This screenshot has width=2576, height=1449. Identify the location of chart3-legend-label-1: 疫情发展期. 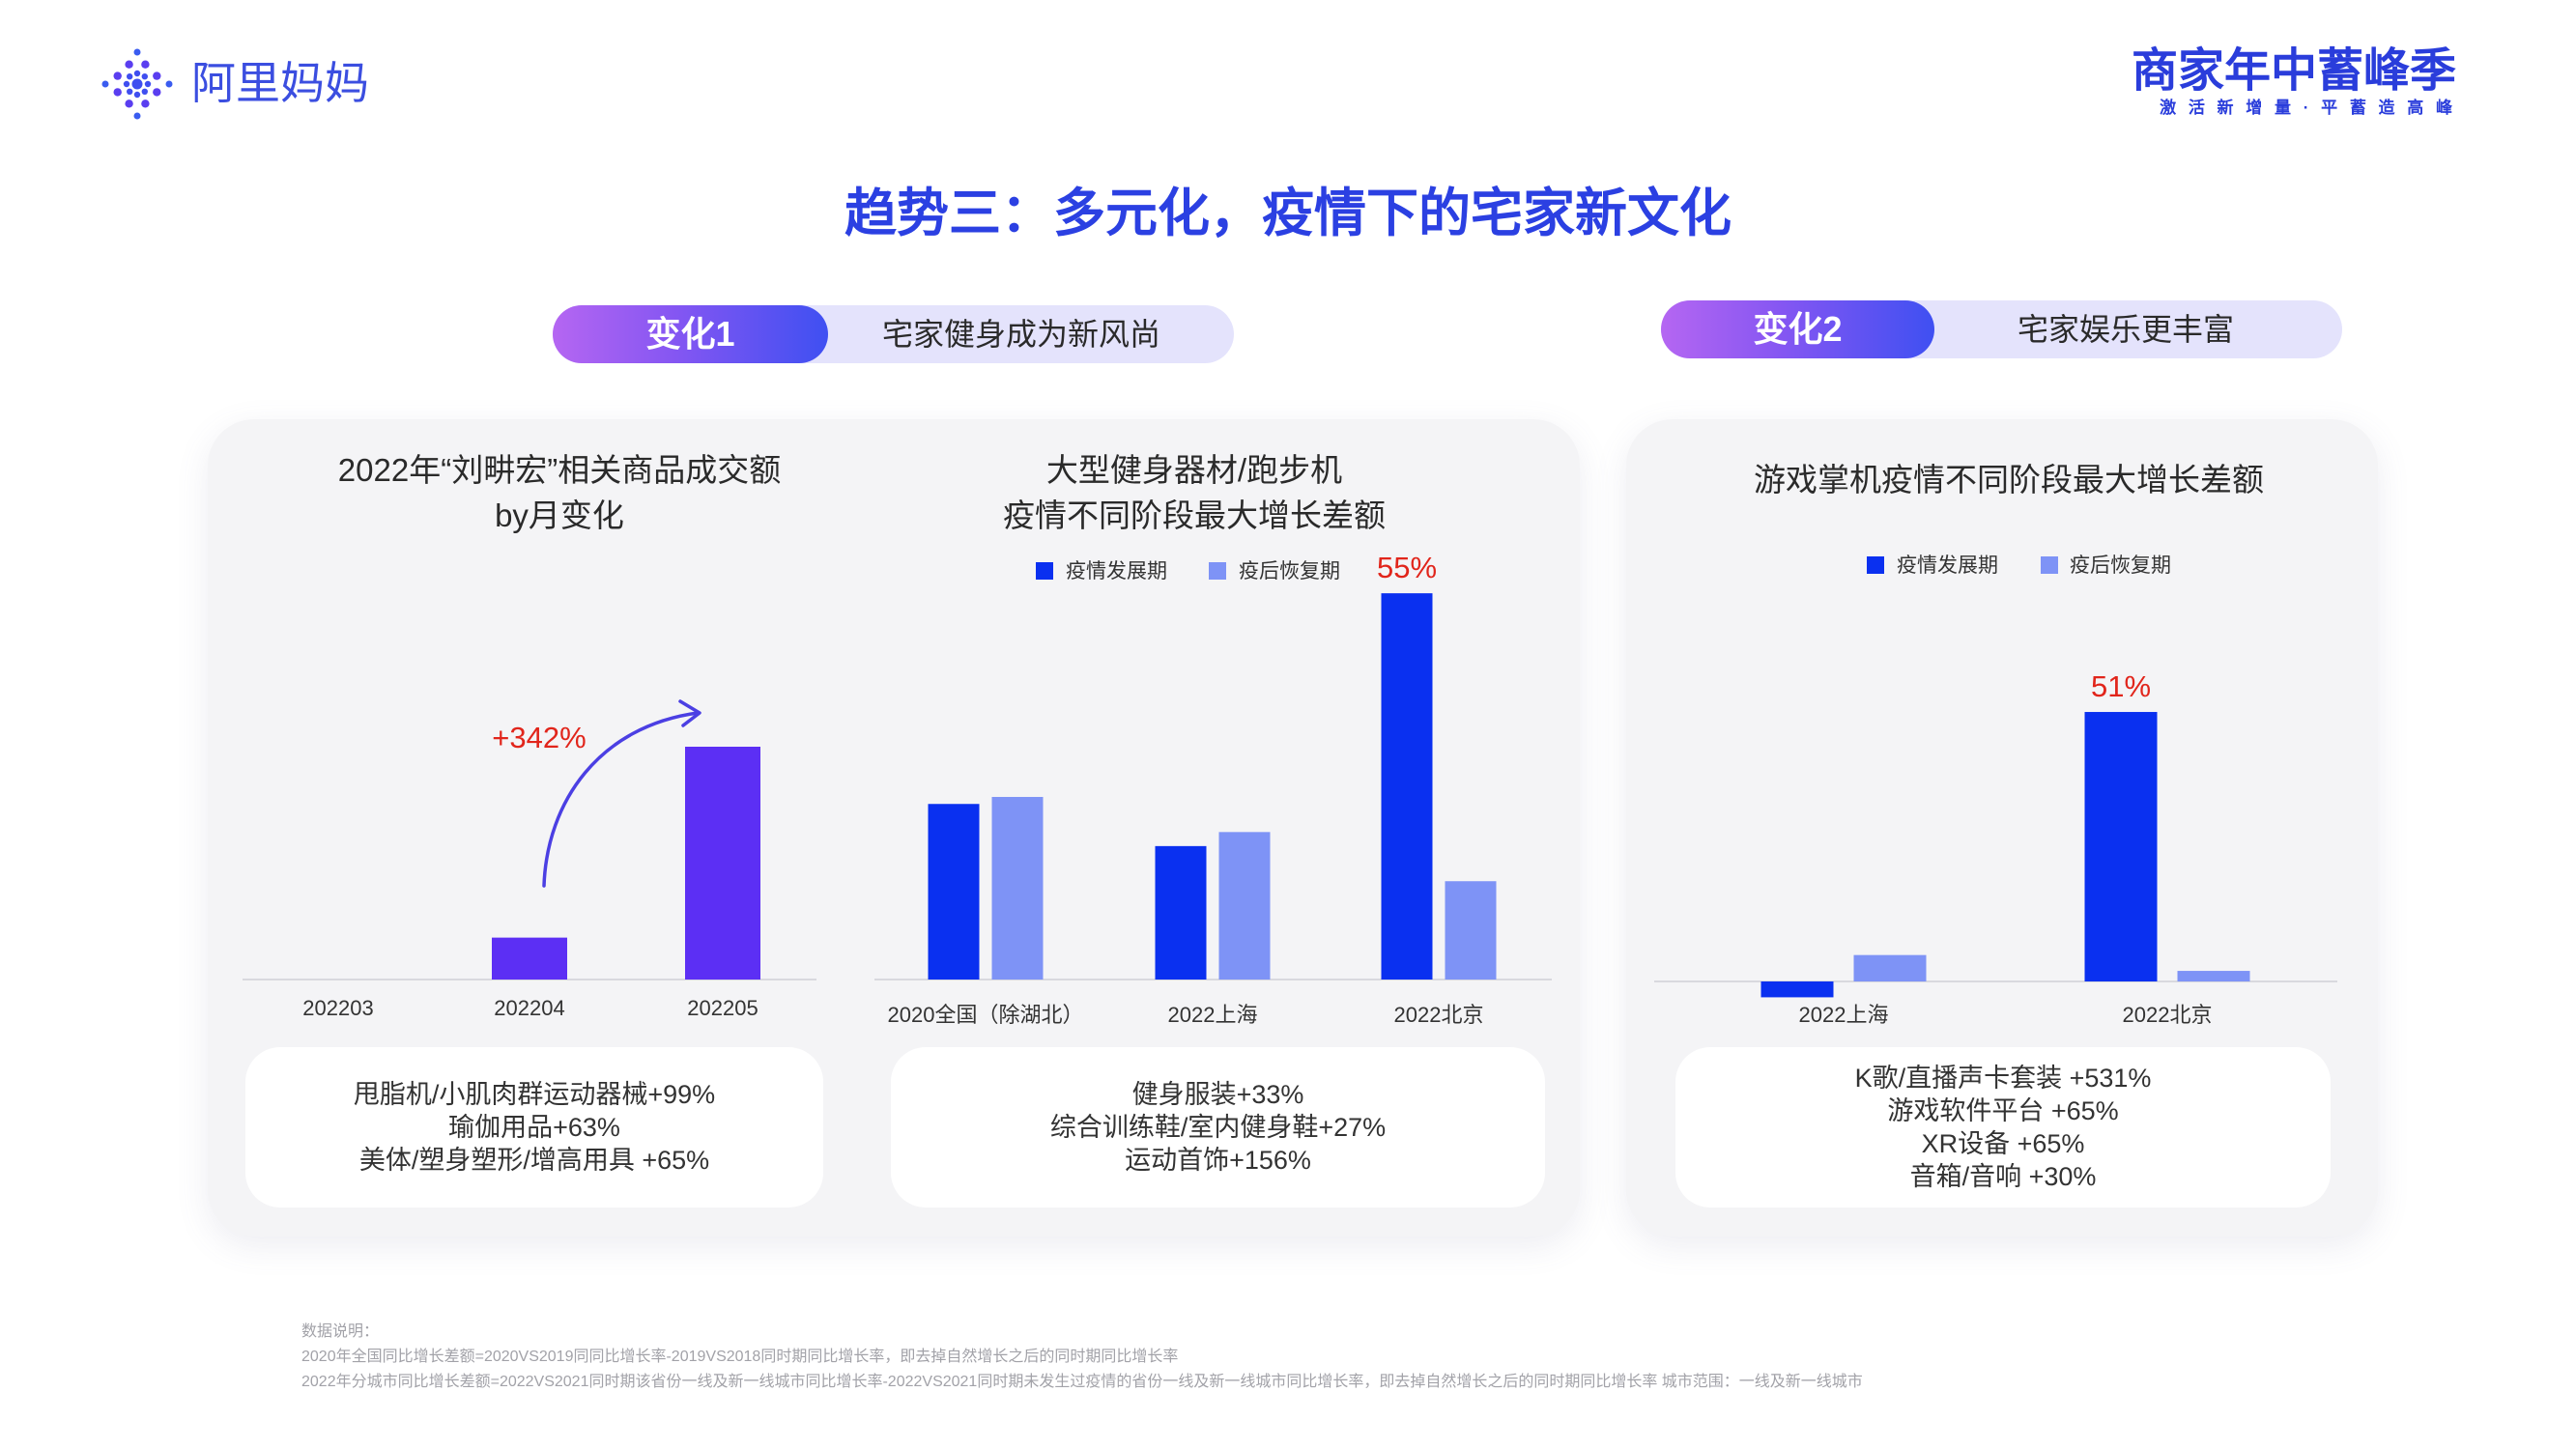
(1948, 565).